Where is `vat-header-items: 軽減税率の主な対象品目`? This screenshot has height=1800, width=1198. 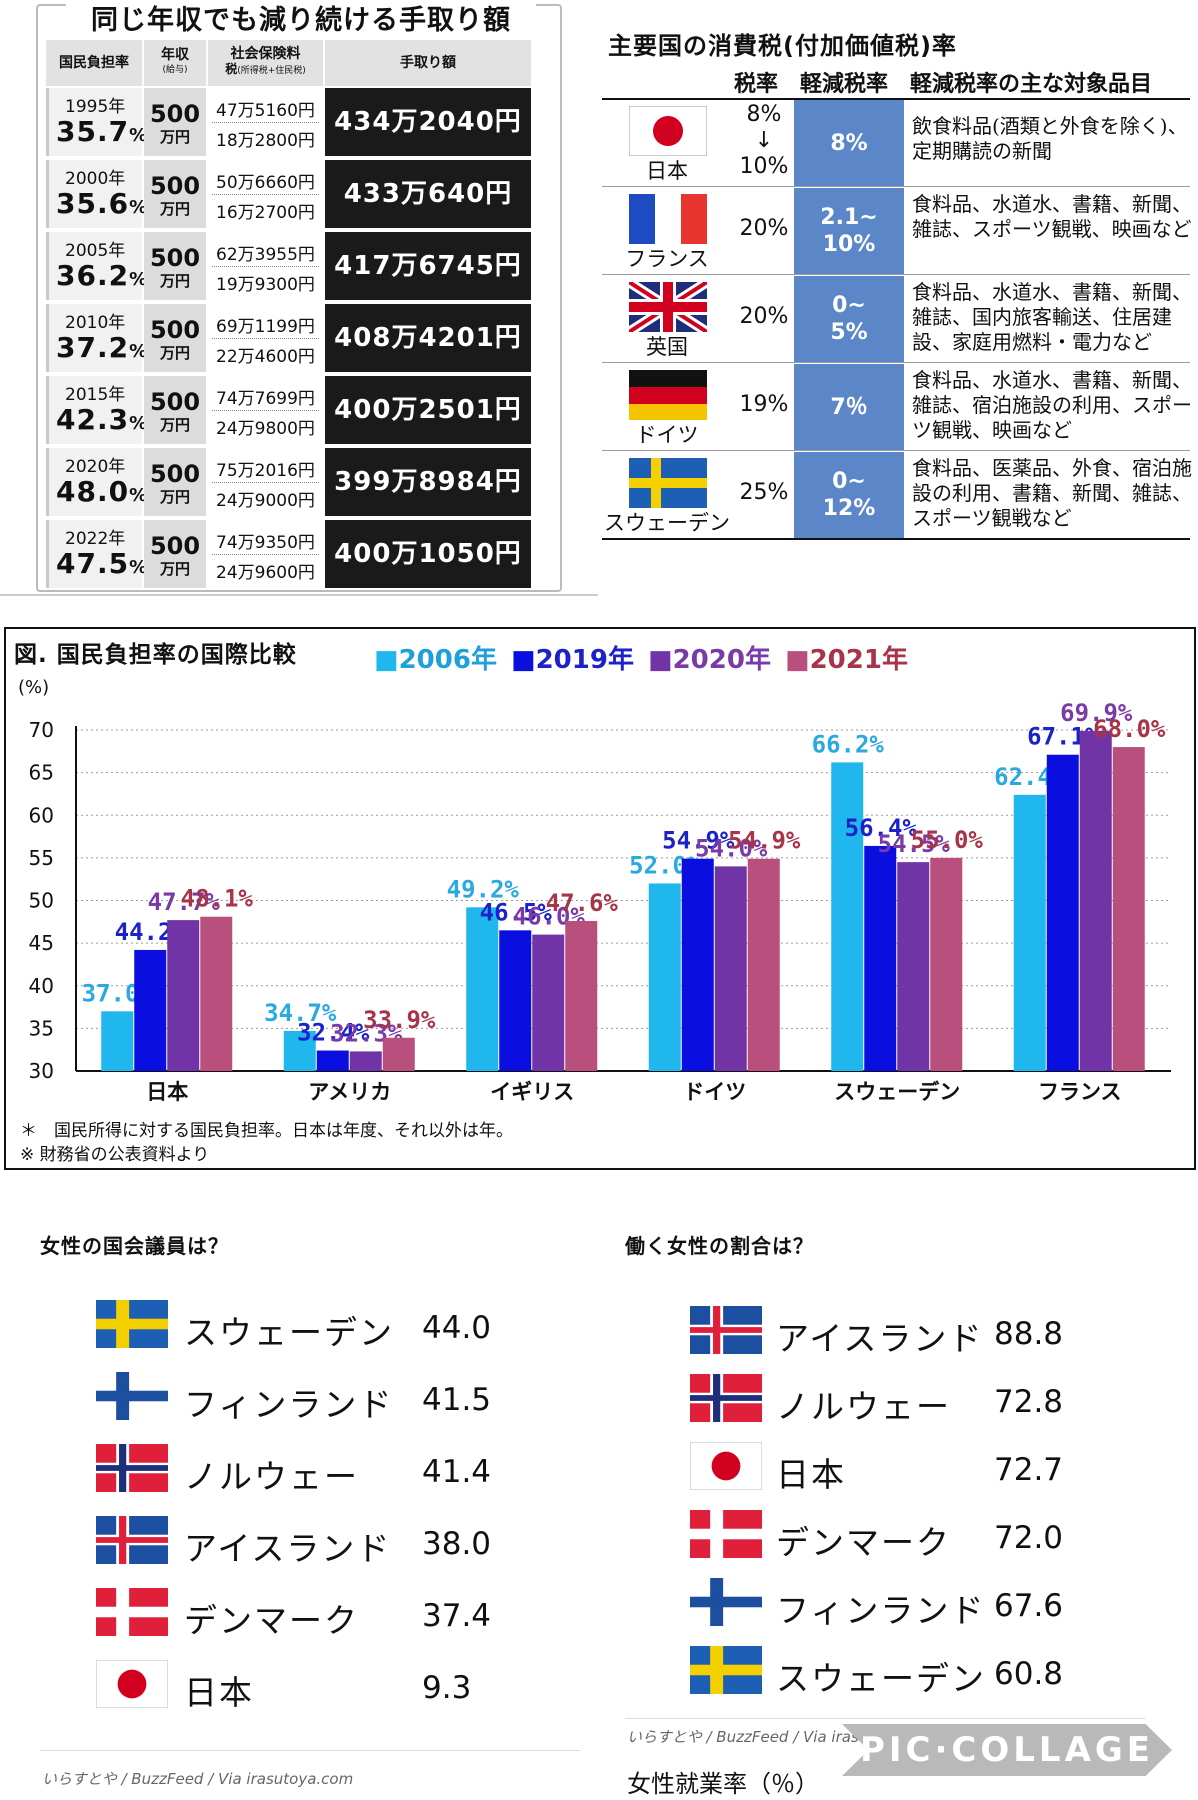 vat-header-items: 軽減税率の主な対象品目 is located at coordinates (1031, 84).